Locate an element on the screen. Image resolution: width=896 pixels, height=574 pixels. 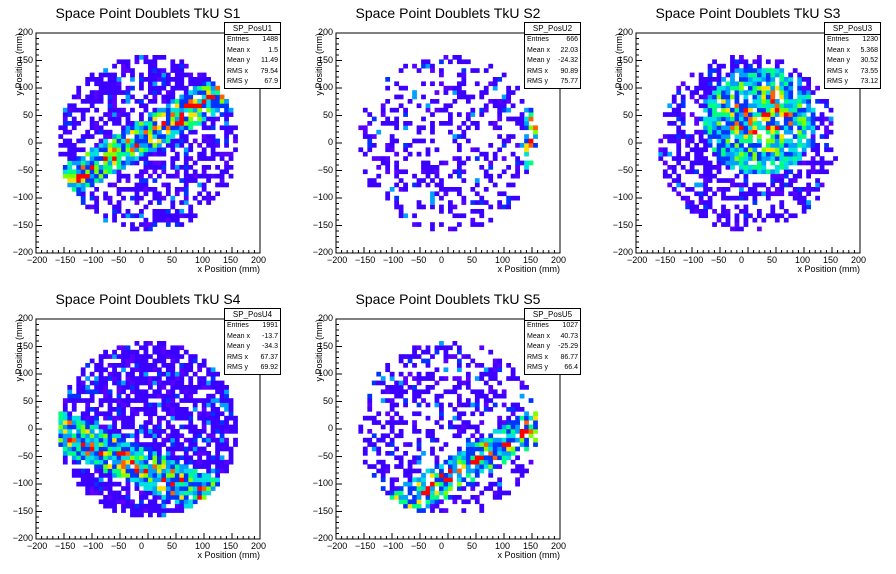
stats-label: Mean x is located at coordinates (538, 50).